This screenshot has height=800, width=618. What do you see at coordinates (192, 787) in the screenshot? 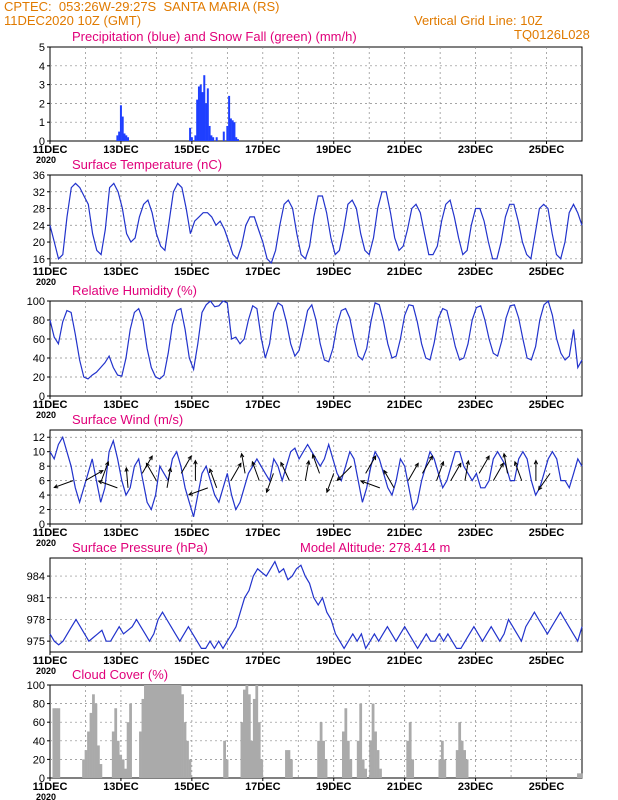
I see `cloud-xtick-label: 15DEC` at bounding box center [192, 787].